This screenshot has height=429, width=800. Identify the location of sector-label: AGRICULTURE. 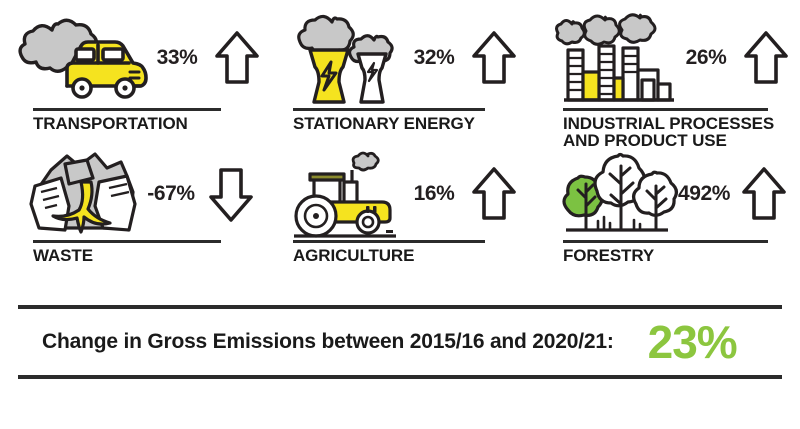
(354, 255).